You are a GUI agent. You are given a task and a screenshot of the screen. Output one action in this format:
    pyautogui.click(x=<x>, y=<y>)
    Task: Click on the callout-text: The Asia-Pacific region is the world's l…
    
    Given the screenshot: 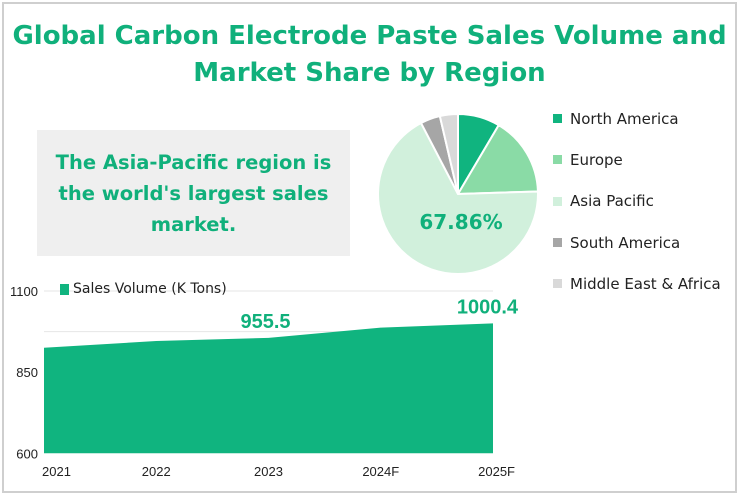 What is the action you would take?
    pyautogui.click(x=193, y=193)
    